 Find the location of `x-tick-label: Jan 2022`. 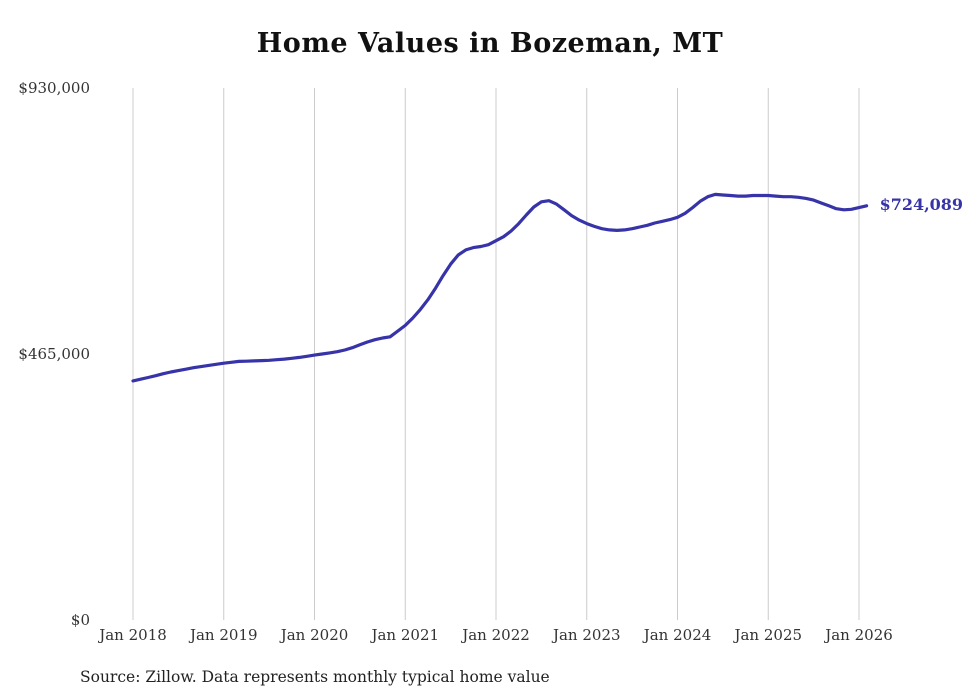

x-tick-label: Jan 2022 is located at coordinates (496, 635).